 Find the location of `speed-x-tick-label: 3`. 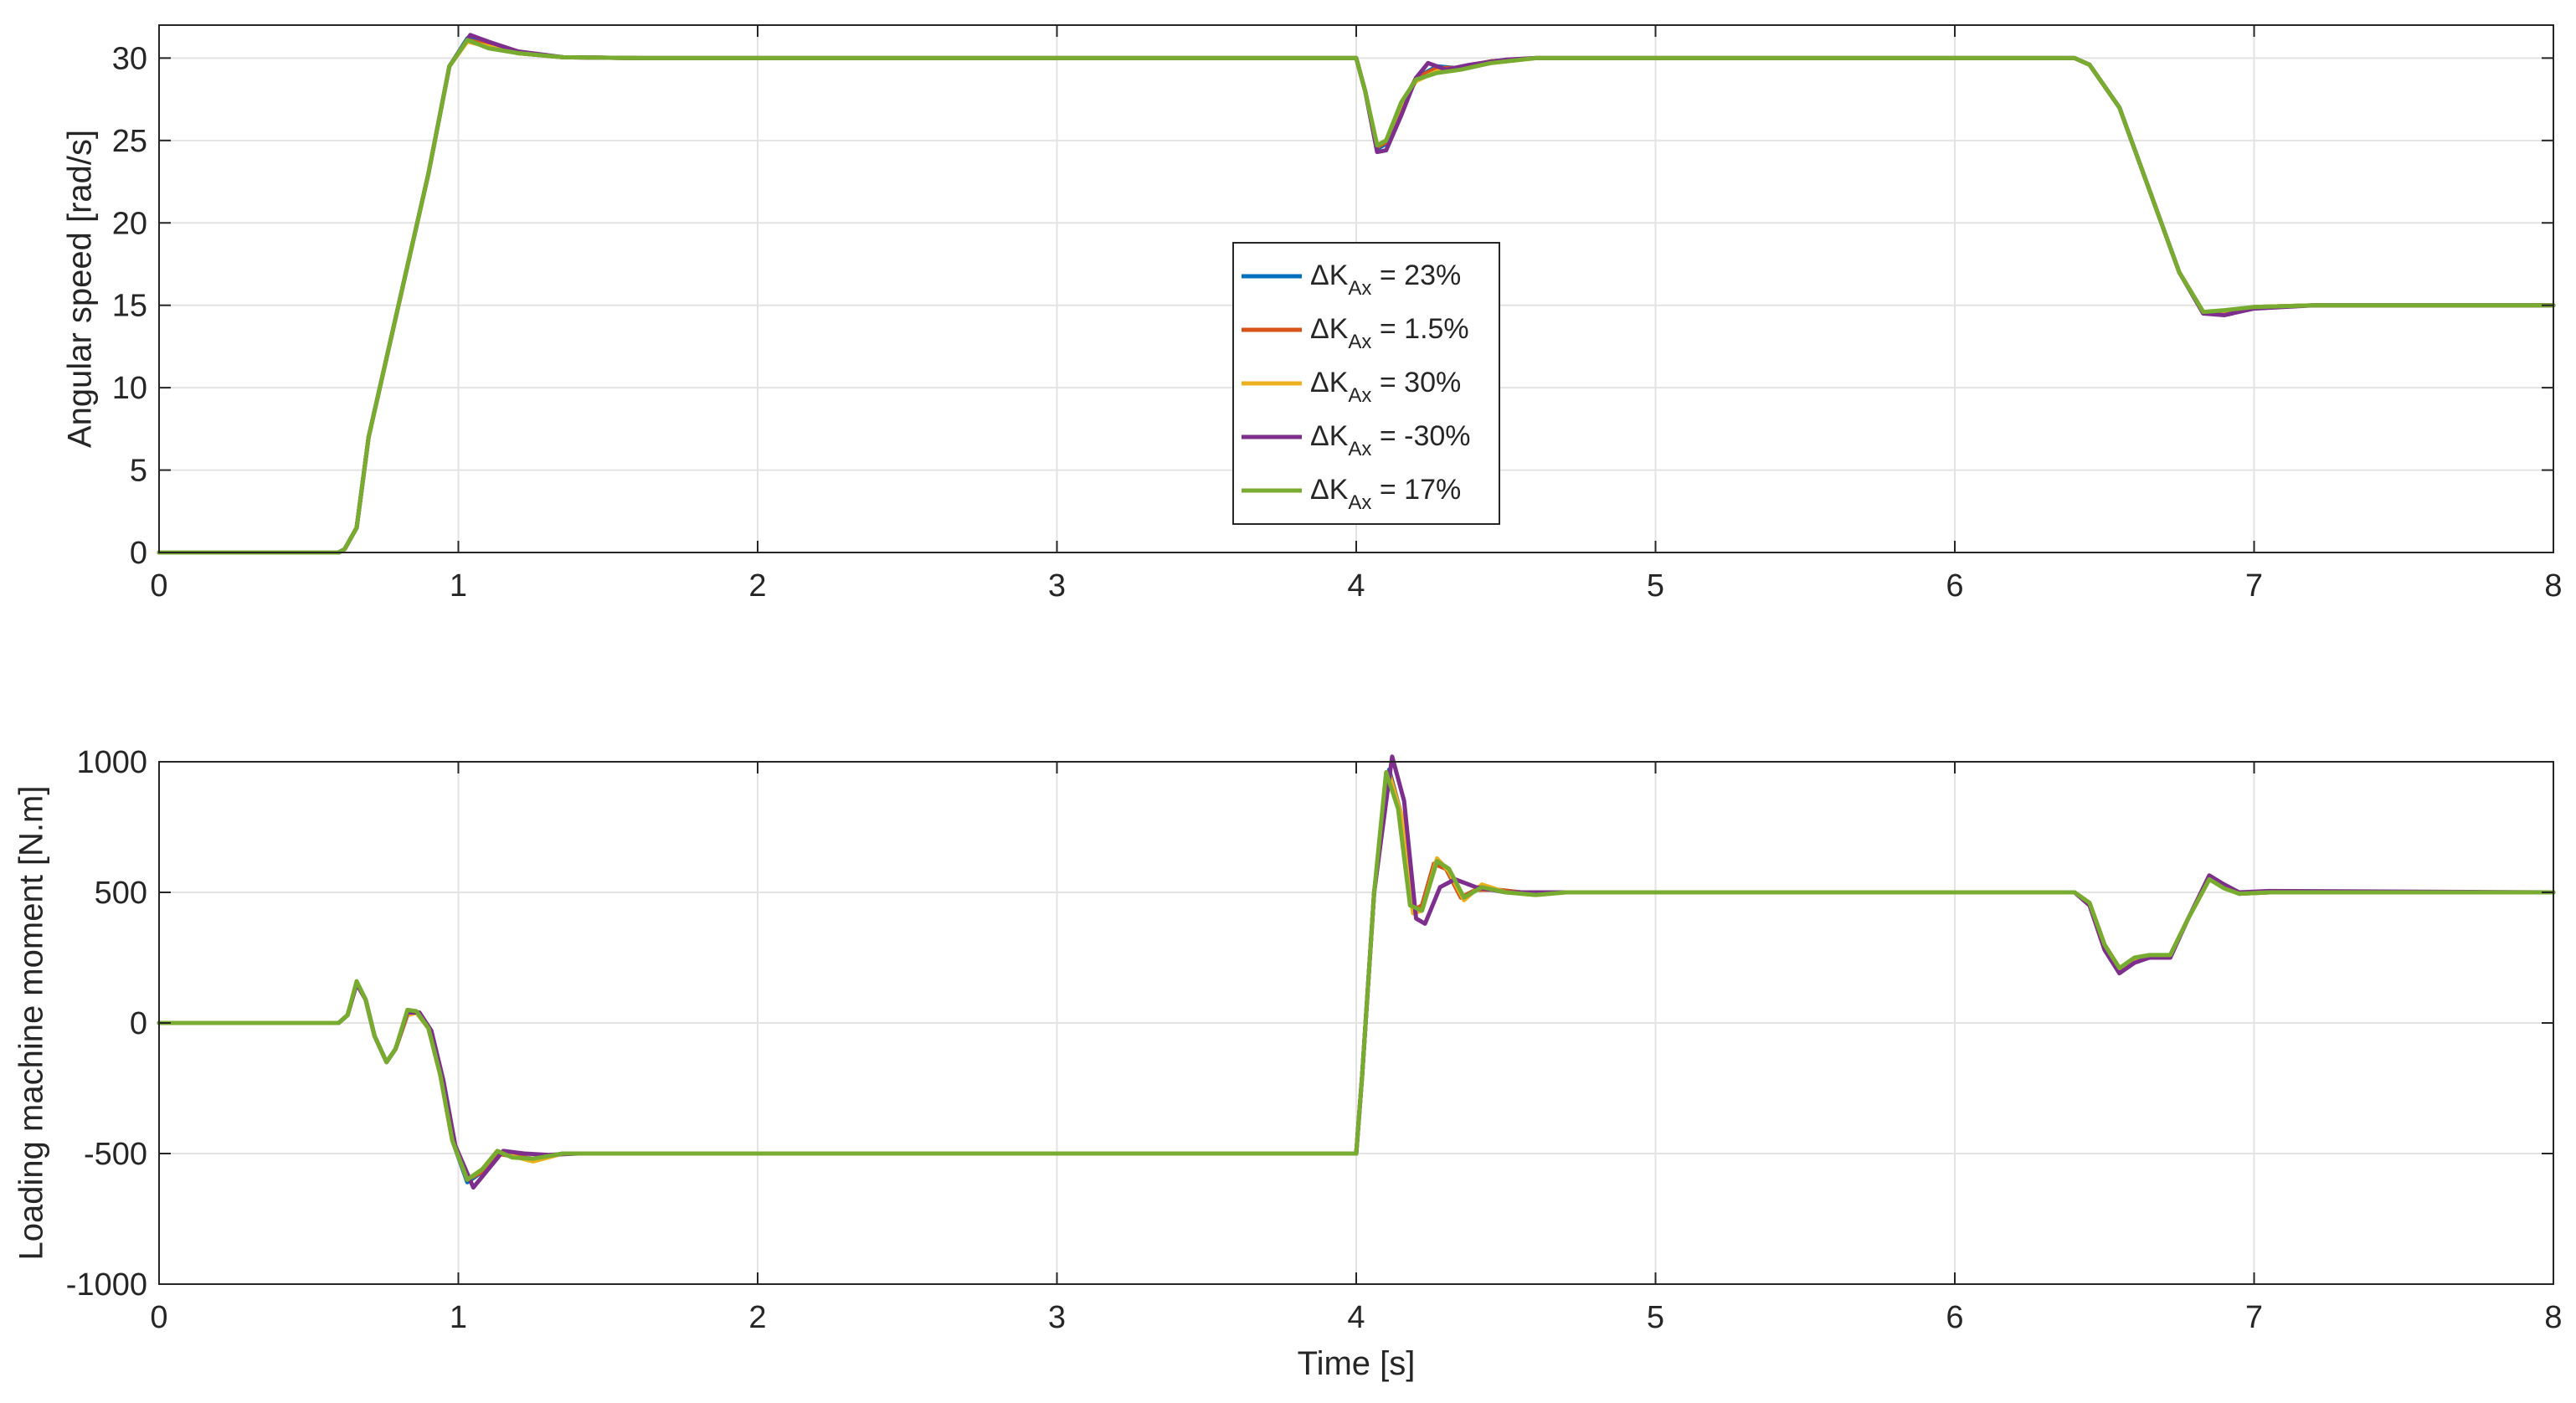

speed-x-tick-label: 3 is located at coordinates (1057, 586).